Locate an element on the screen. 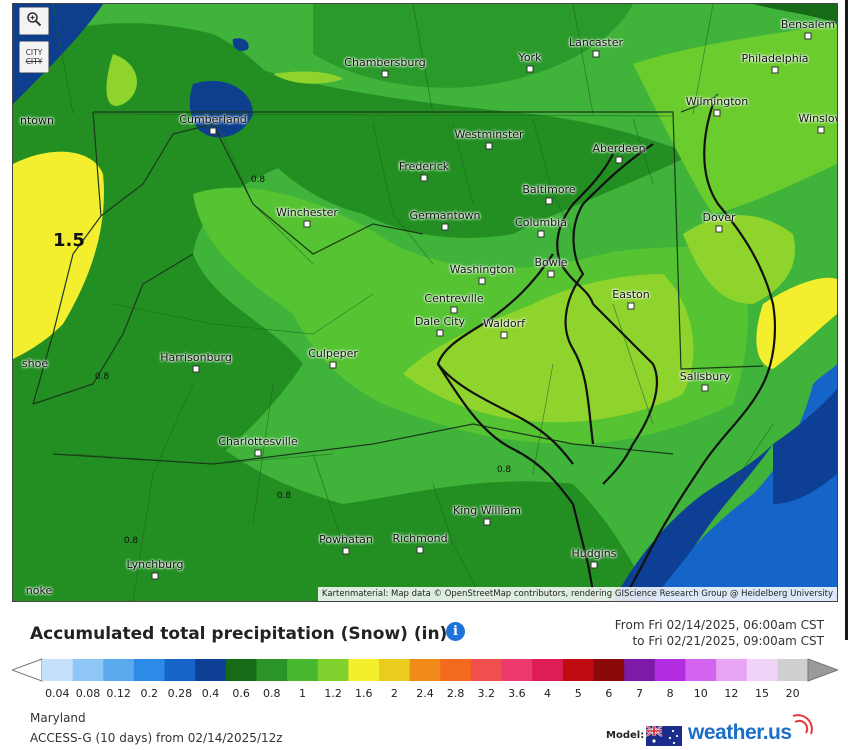 The height and width of the screenshot is (750, 851). legend-tick-label: 4 is located at coordinates (548, 693).